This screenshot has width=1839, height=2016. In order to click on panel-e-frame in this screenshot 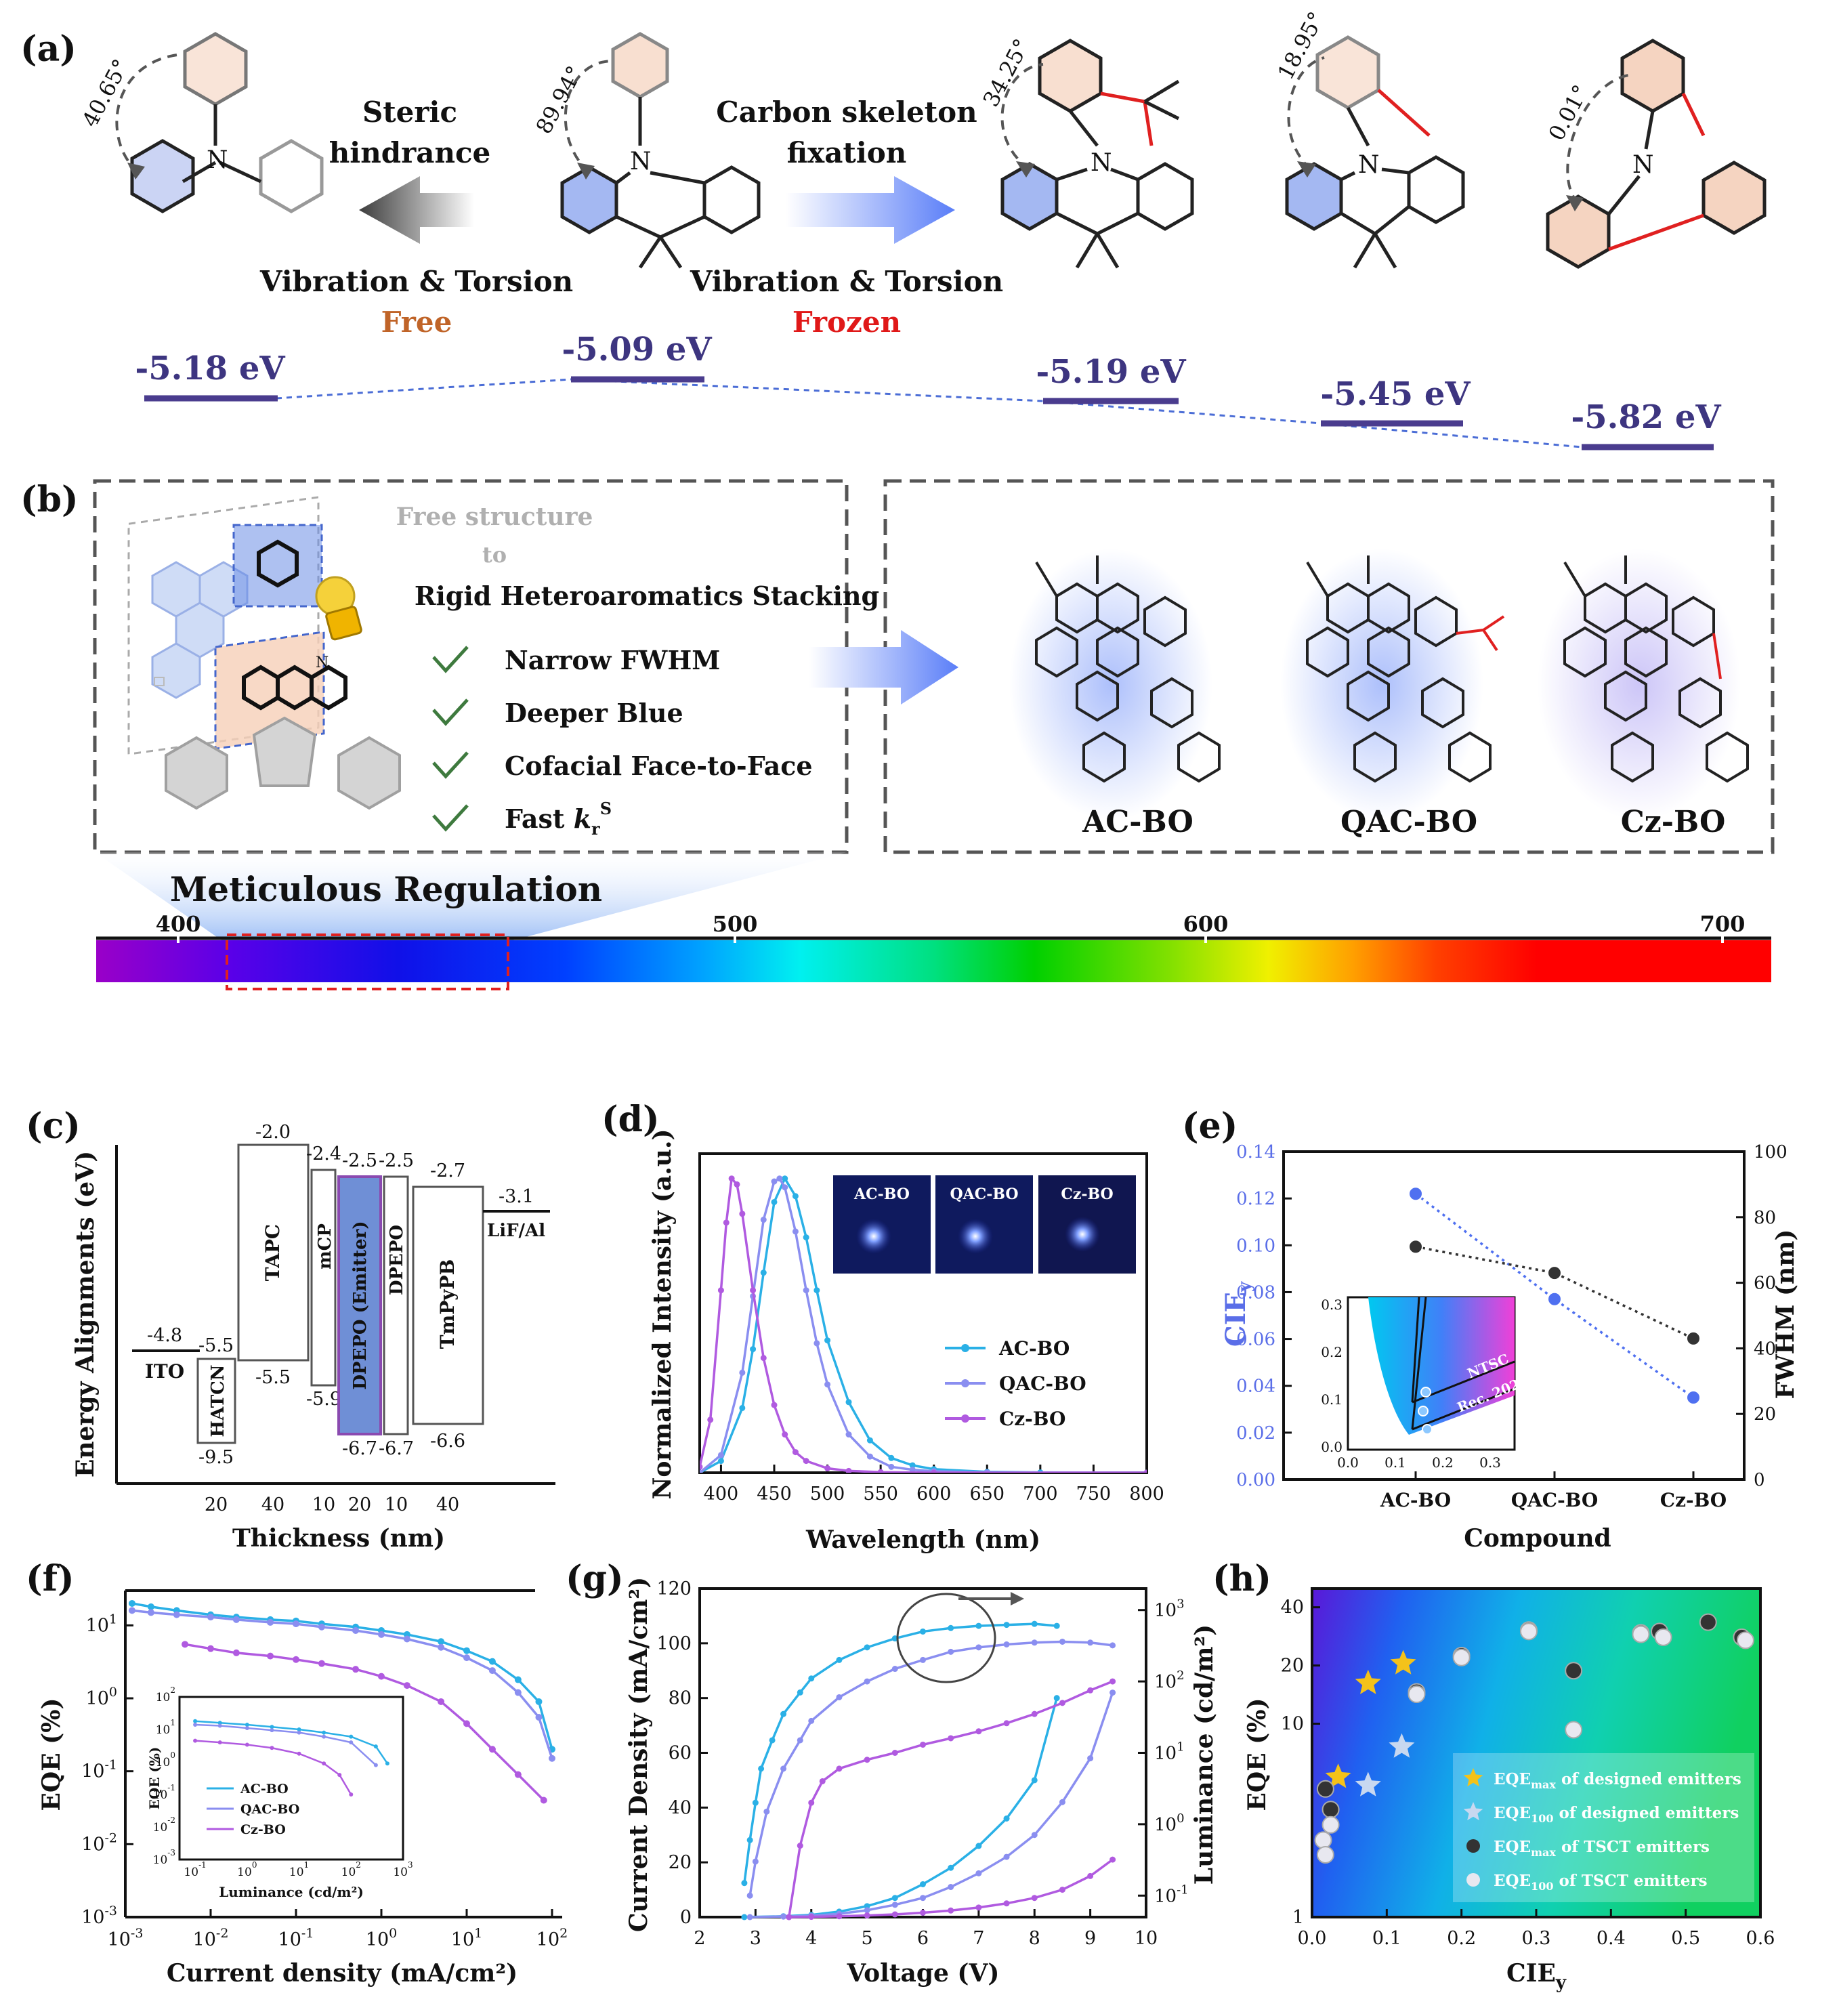, I will do `click(1514, 1315)`.